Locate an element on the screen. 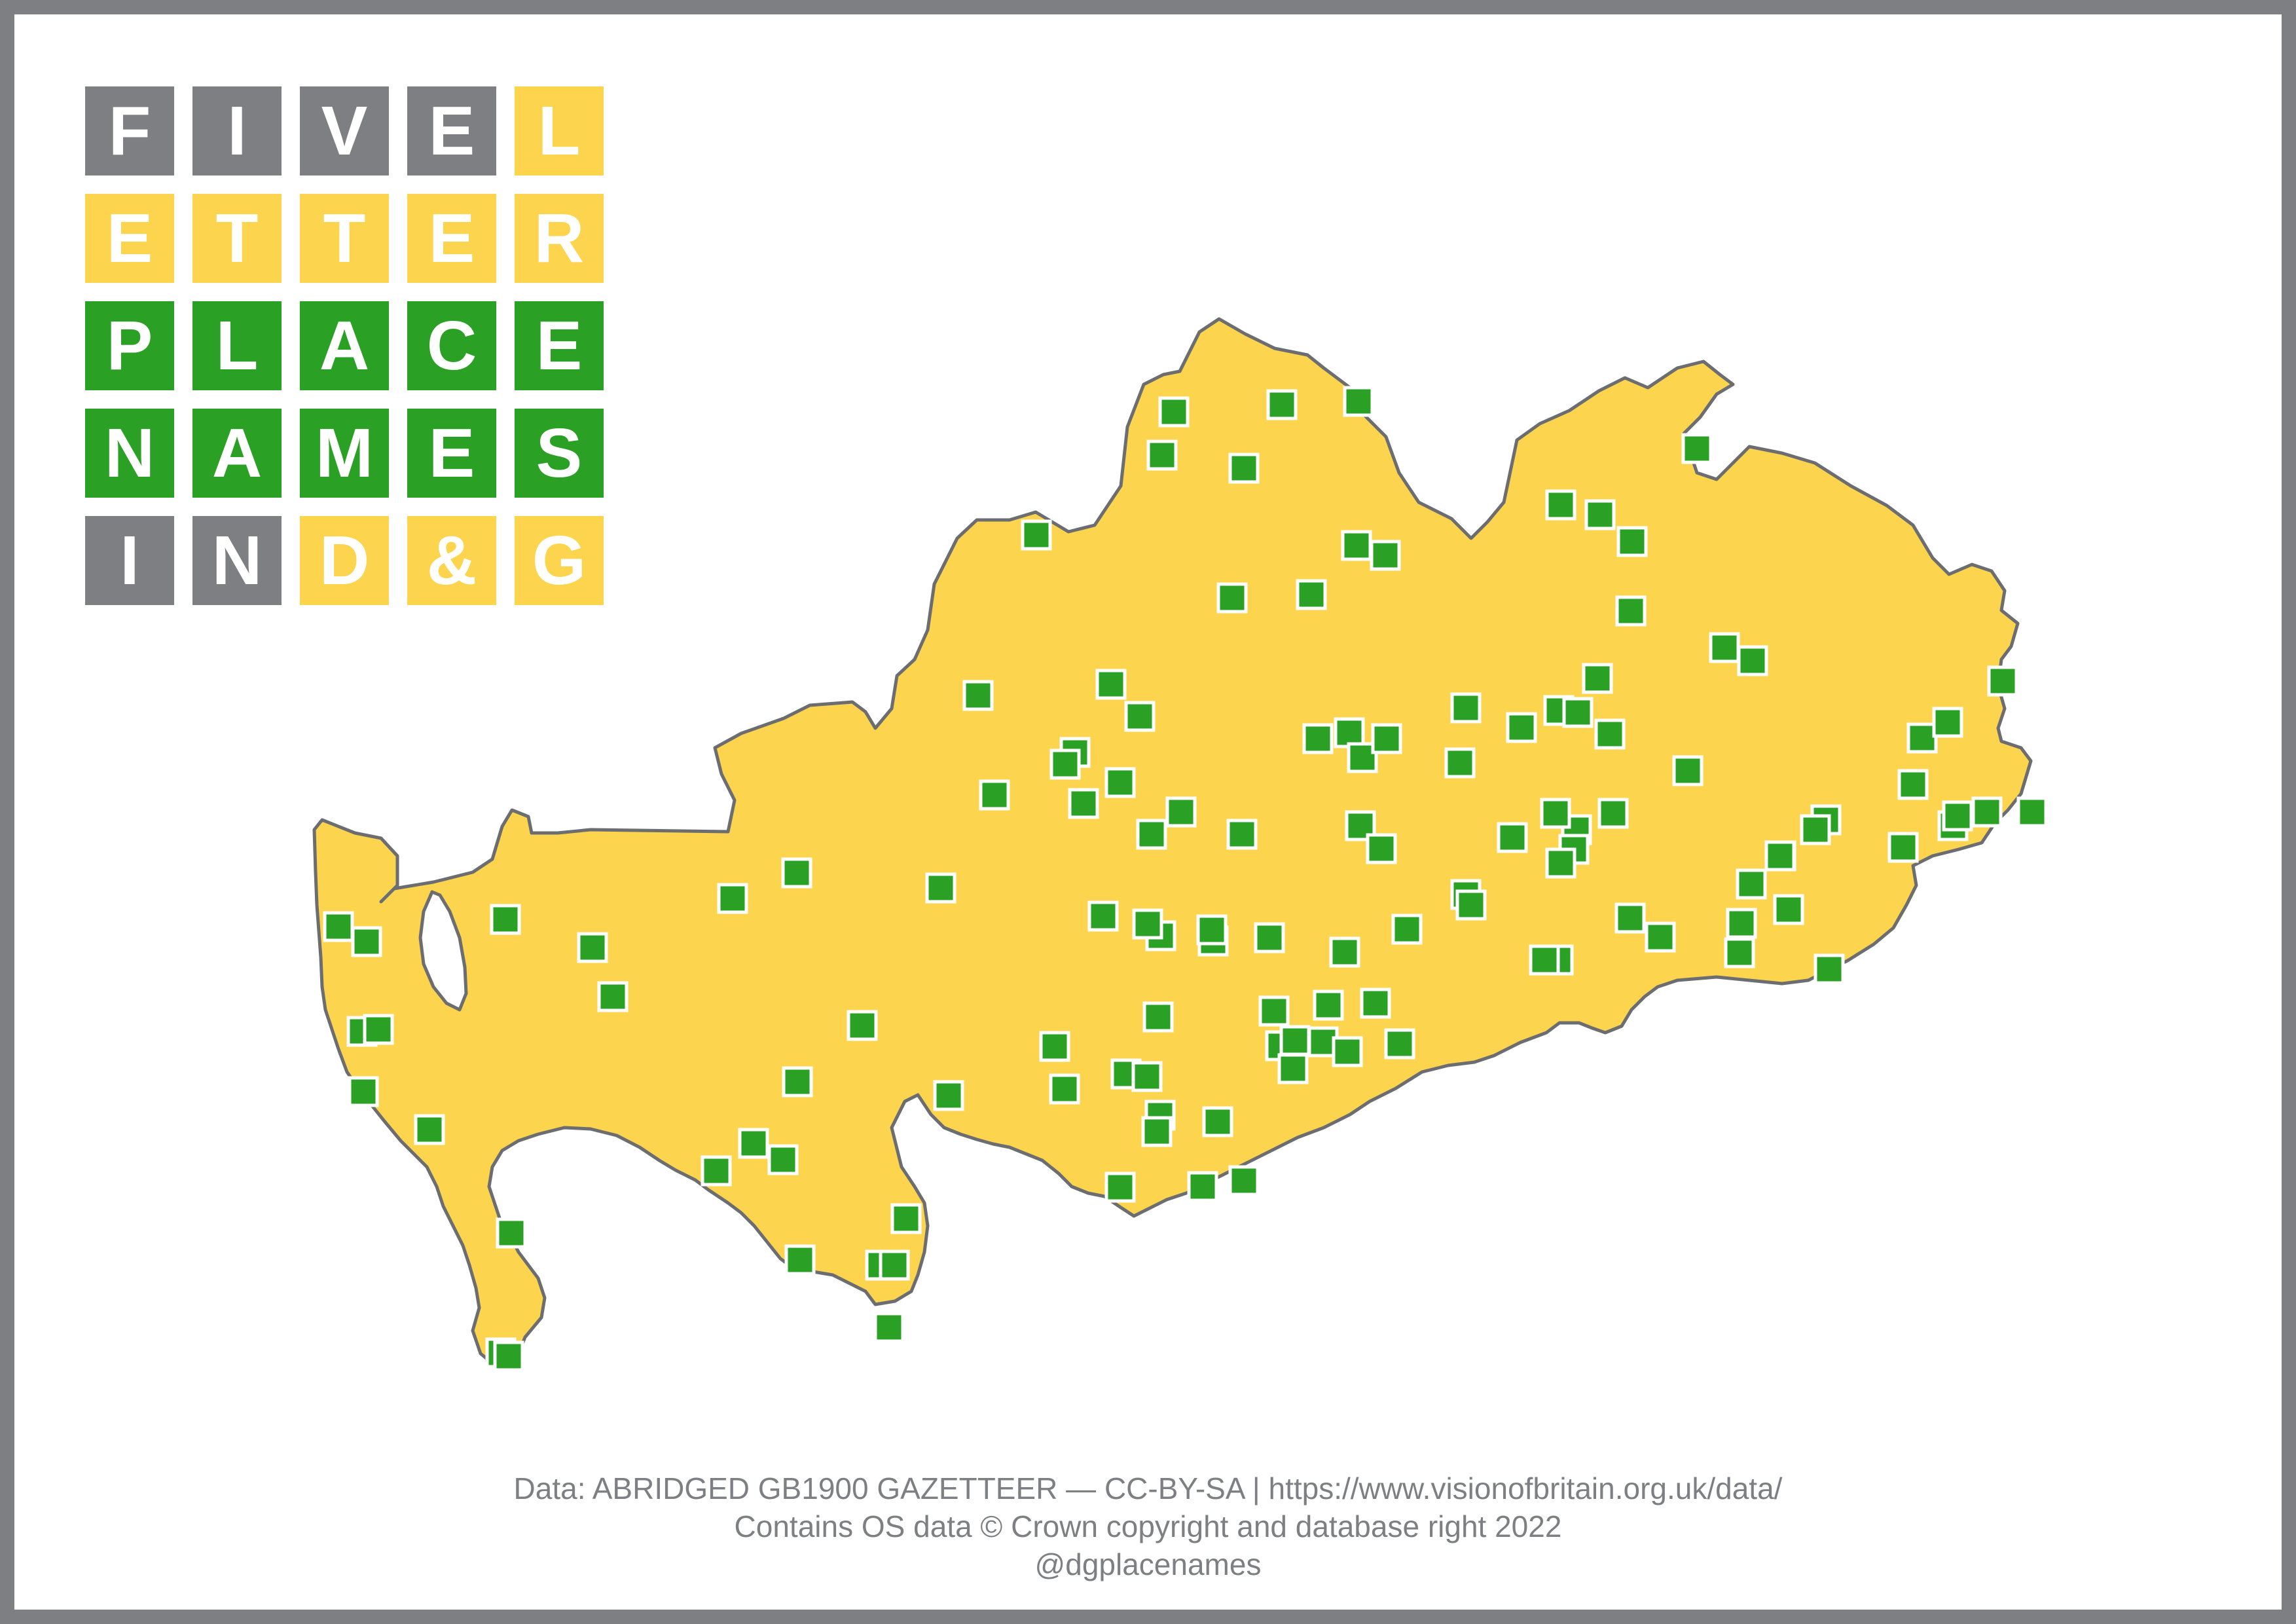 The height and width of the screenshot is (1624, 2296). title-tile: D is located at coordinates (344, 560).